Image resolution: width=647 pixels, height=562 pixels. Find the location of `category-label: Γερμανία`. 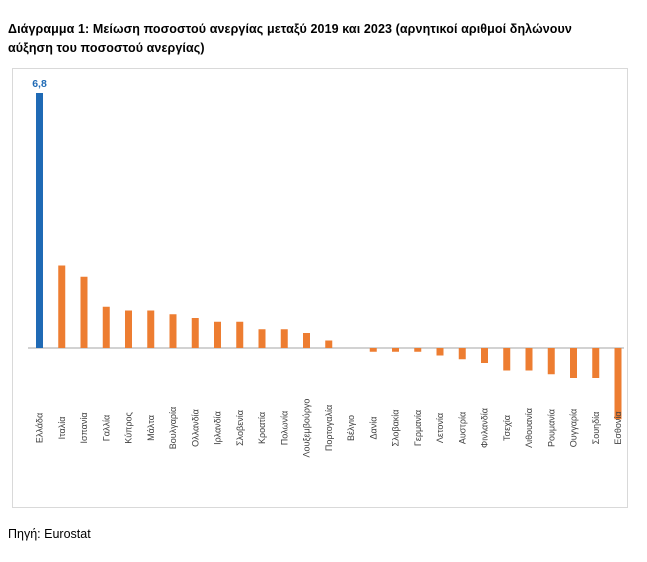

category-label: Γερμανία is located at coordinates (418, 428).